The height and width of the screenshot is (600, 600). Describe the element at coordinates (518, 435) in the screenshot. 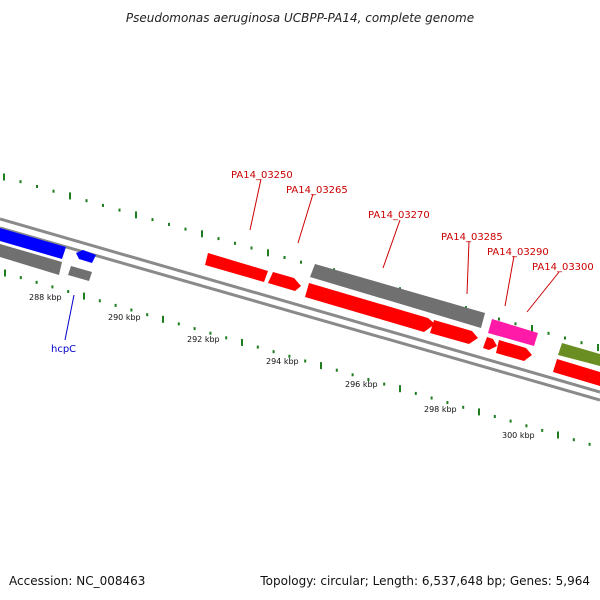

I see `kbp-label: 300 kbp` at that location.